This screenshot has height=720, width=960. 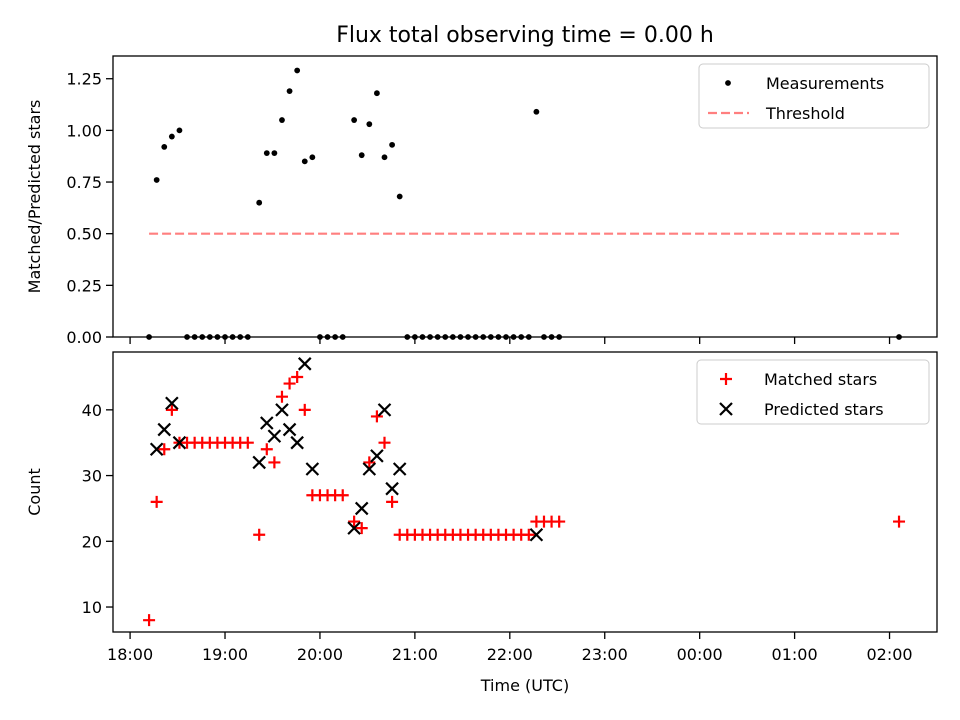 I want to click on legend-label: Matched stars, so click(x=820, y=379).